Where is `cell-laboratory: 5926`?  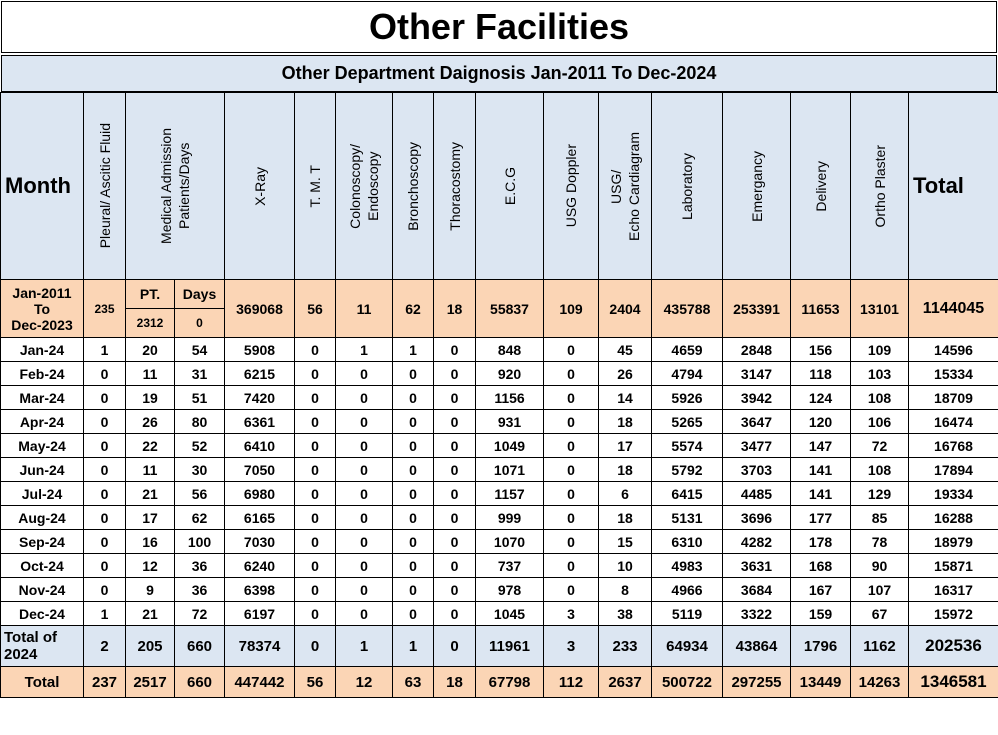
cell-laboratory: 5926 is located at coordinates (687, 397).